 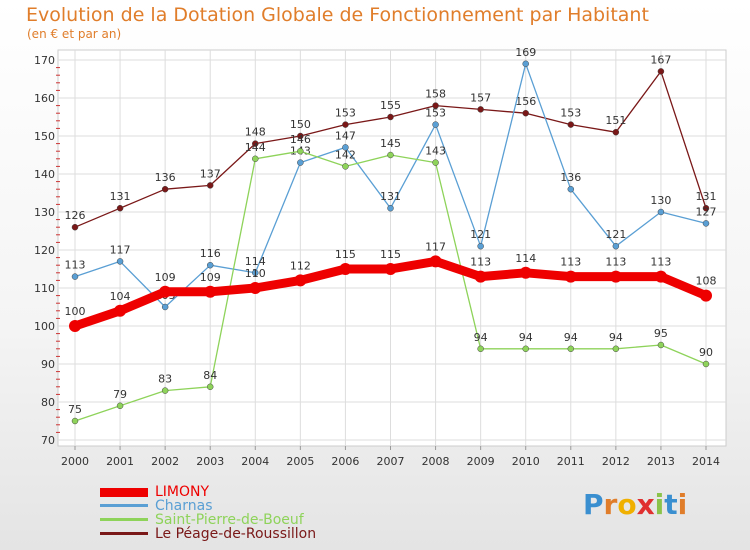 What do you see at coordinates (255, 147) in the screenshot?
I see `data-label: 144` at bounding box center [255, 147].